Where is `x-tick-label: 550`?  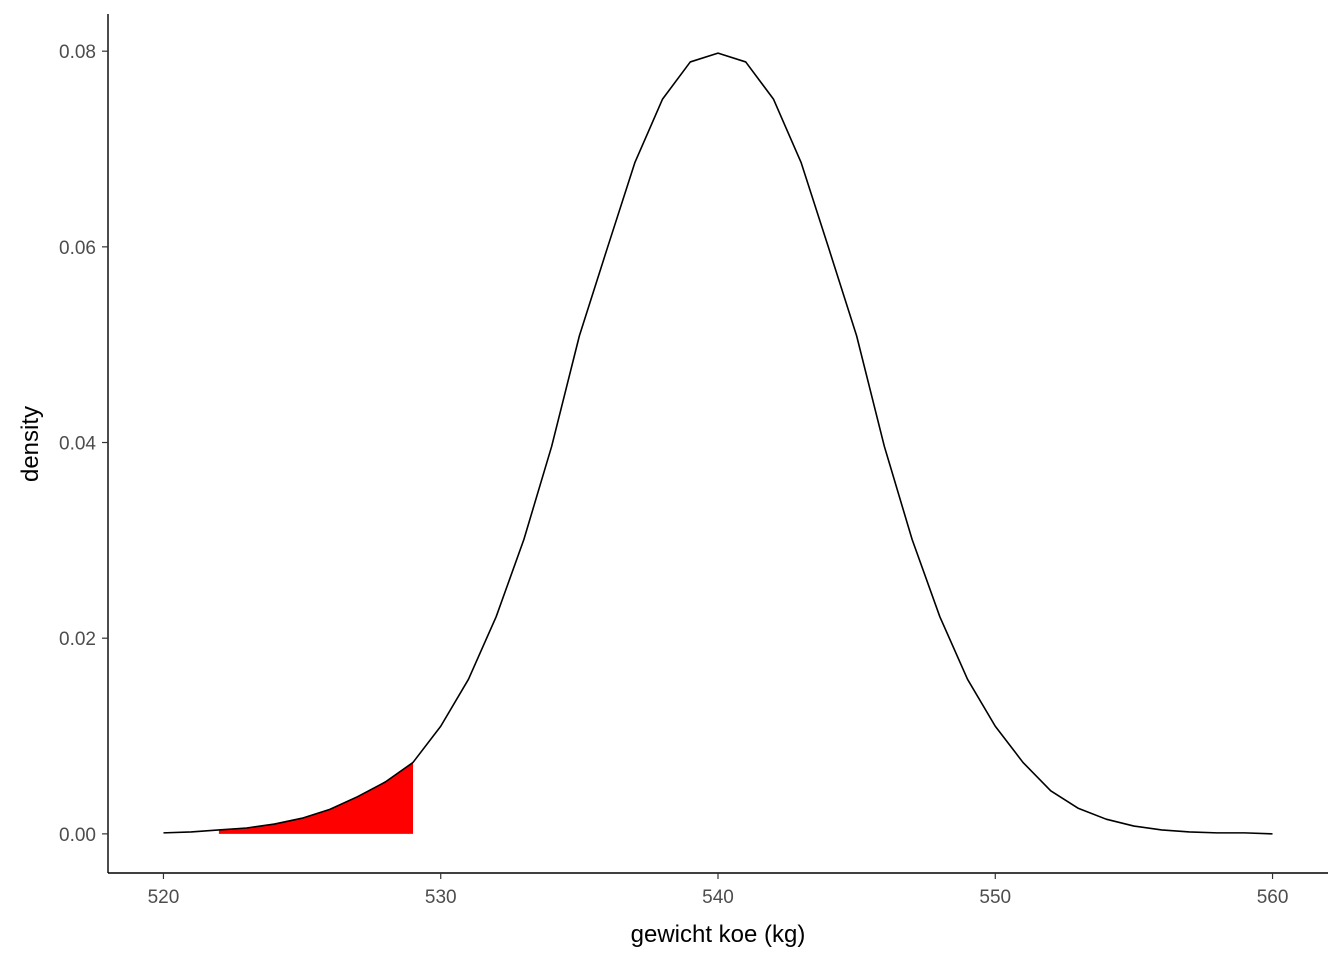
x-tick-label: 550 is located at coordinates (995, 897).